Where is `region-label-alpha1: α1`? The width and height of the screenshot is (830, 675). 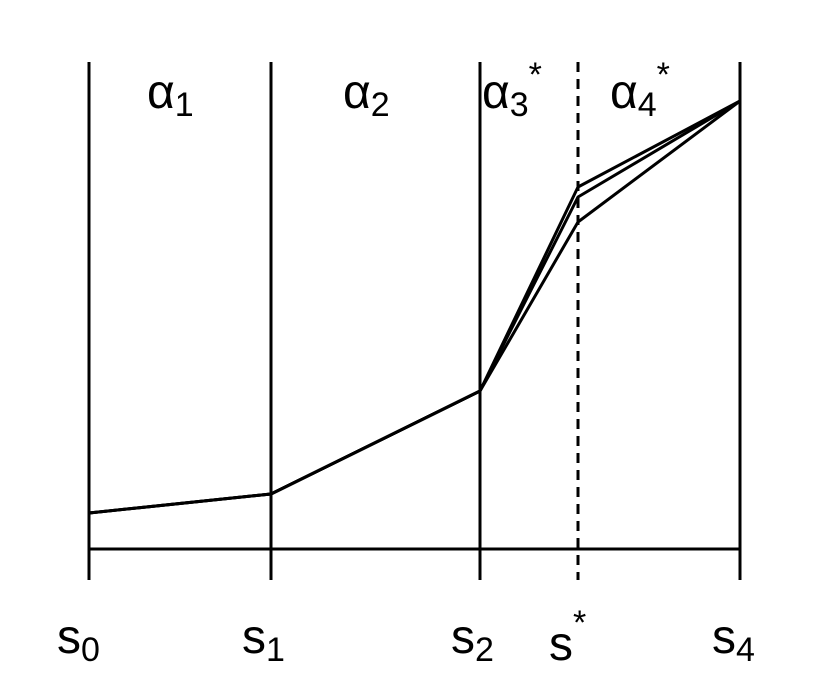
region-label-alpha1: α1 is located at coordinates (170, 95).